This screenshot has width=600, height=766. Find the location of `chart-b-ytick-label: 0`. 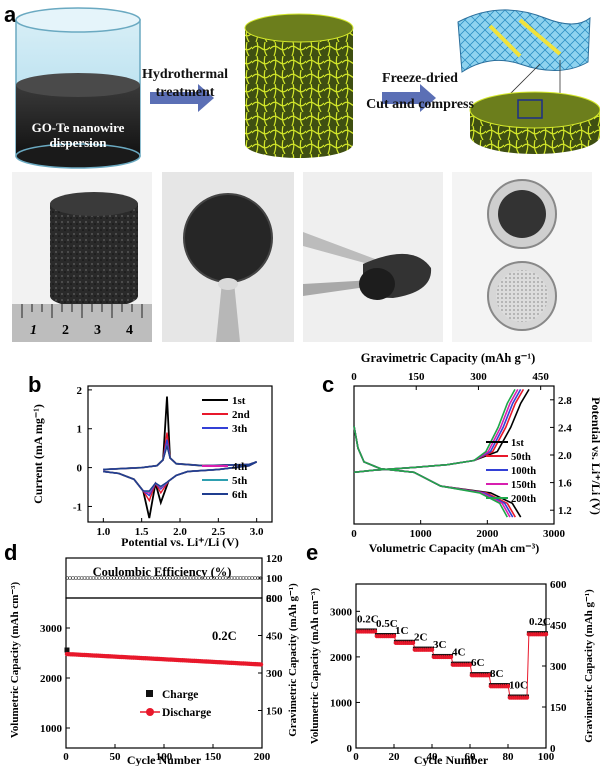

chart-b-ytick-label: 0 is located at coordinates (80, 469).